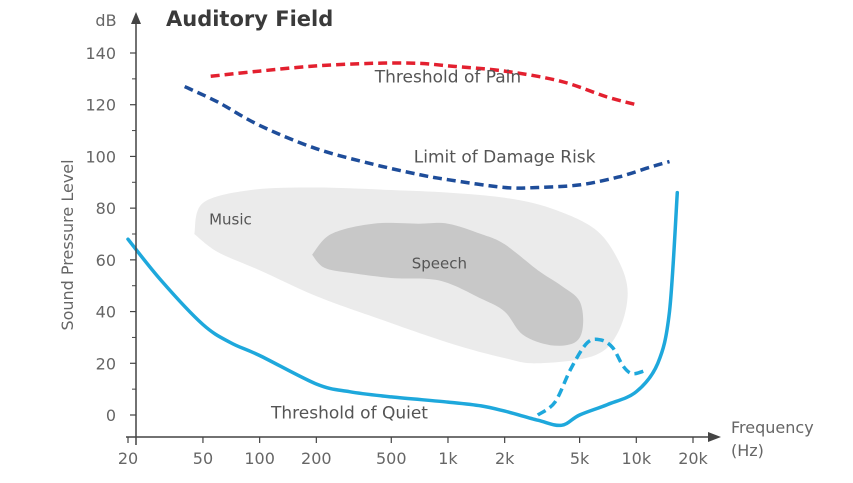 The height and width of the screenshot is (483, 853). What do you see at coordinates (230, 219) in the screenshot?
I see `music-label: Music` at bounding box center [230, 219].